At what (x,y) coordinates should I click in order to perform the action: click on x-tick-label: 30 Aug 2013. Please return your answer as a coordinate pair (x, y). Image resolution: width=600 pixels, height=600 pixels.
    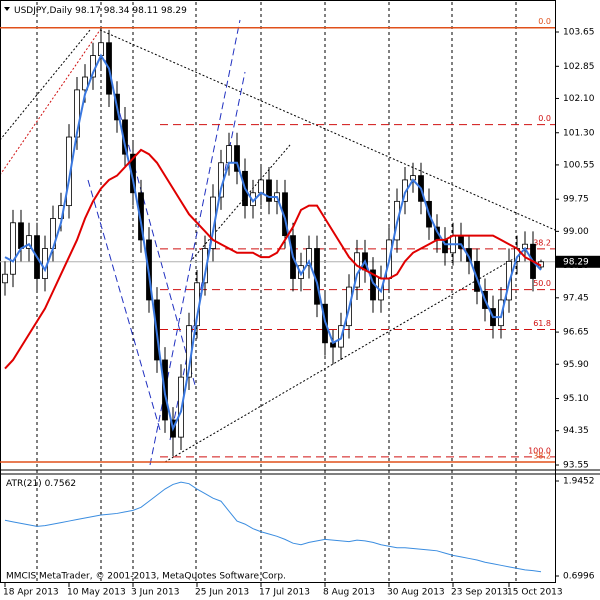
    Looking at the image, I should click on (416, 593).